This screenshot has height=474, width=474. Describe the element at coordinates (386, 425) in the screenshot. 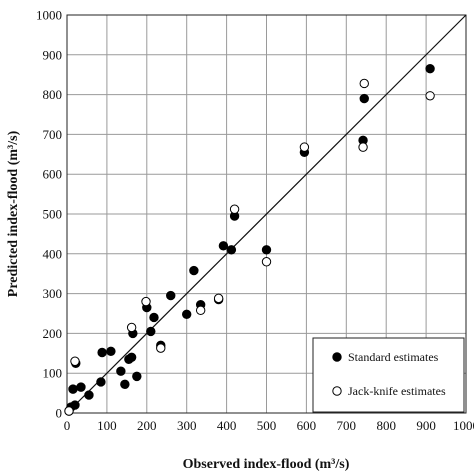

I see `x-tick-label: 800` at that location.